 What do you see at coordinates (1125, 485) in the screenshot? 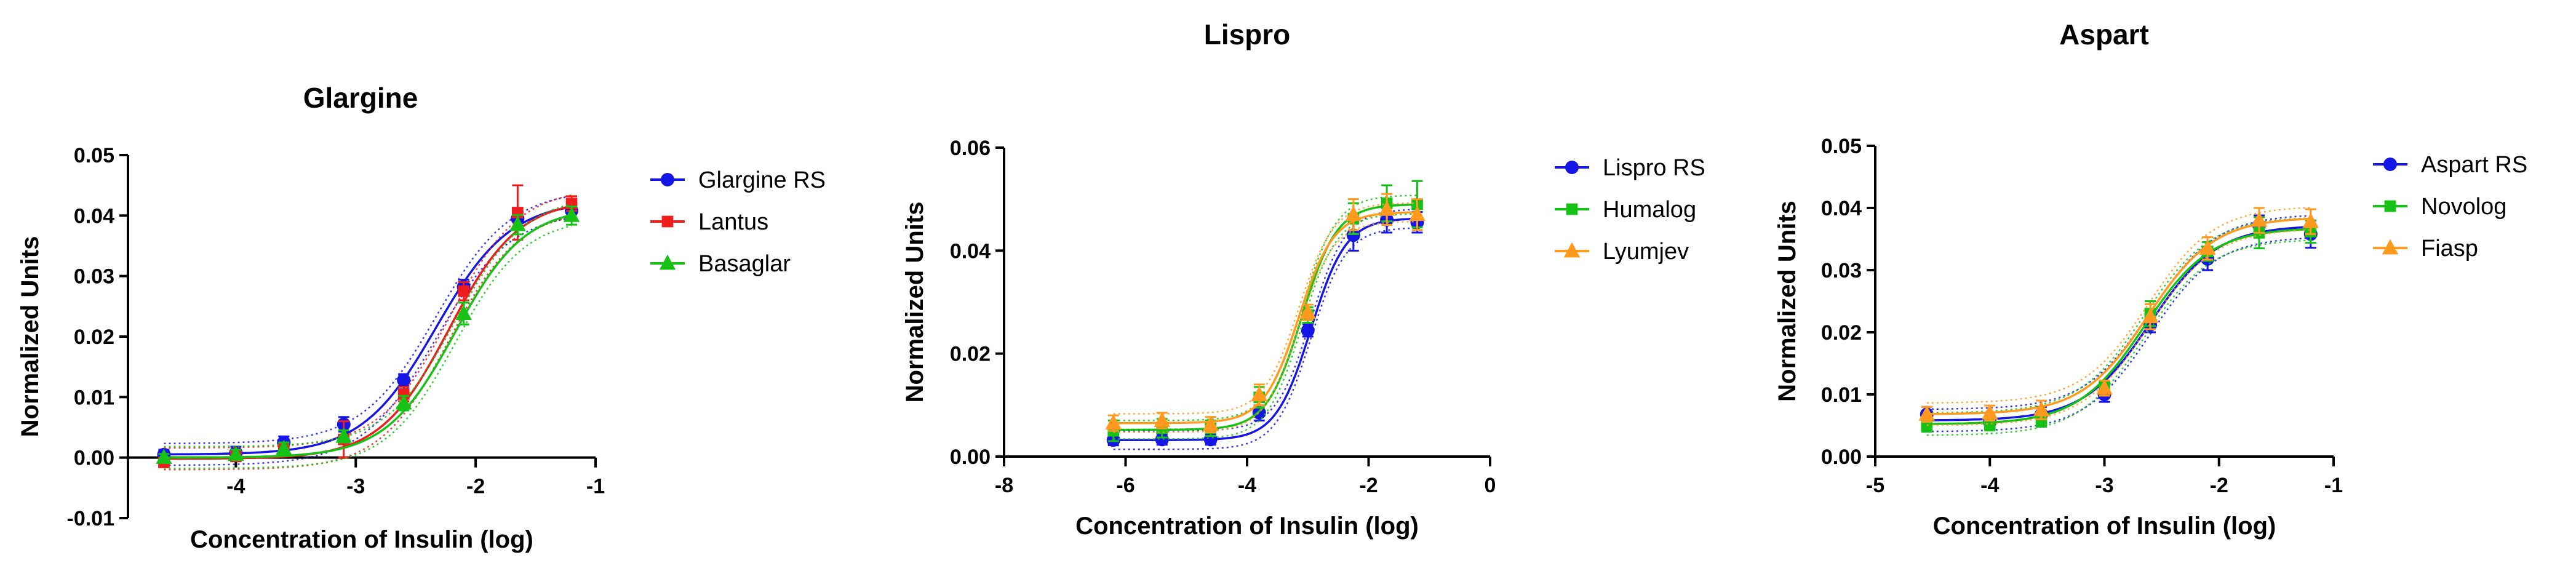
I see `x-tick-label: -6` at bounding box center [1125, 485].